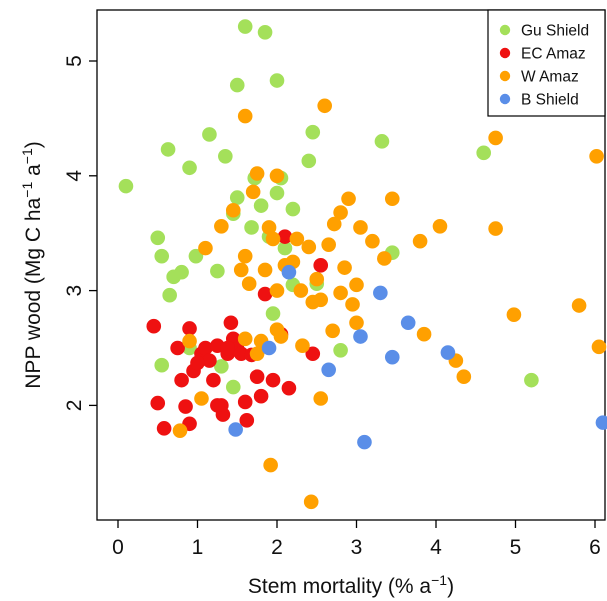 The width and height of the screenshot is (607, 601). What do you see at coordinates (198, 547) in the screenshot?
I see `x-tick-label: 1` at bounding box center [198, 547].